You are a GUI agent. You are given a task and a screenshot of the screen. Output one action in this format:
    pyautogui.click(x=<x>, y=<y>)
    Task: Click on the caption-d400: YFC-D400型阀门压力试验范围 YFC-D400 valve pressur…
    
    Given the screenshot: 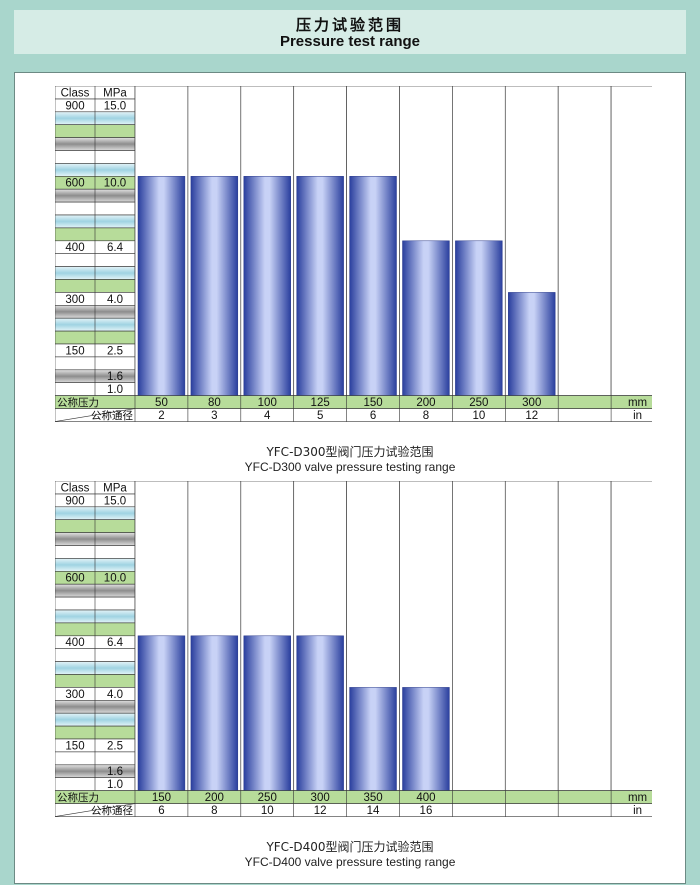 What is the action you would take?
    pyautogui.click(x=350, y=855)
    